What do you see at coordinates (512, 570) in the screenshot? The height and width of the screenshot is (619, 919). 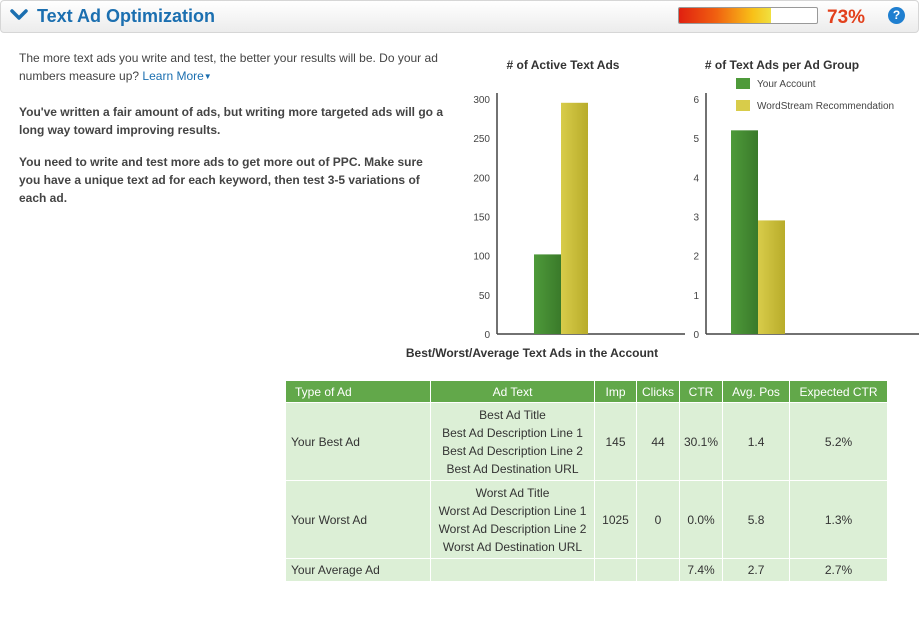 I see `ad-text-cell` at bounding box center [512, 570].